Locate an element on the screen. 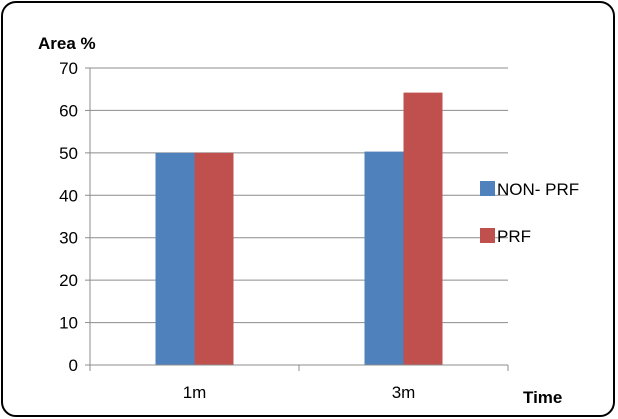  legend-label: NON- PRF is located at coordinates (538, 189).